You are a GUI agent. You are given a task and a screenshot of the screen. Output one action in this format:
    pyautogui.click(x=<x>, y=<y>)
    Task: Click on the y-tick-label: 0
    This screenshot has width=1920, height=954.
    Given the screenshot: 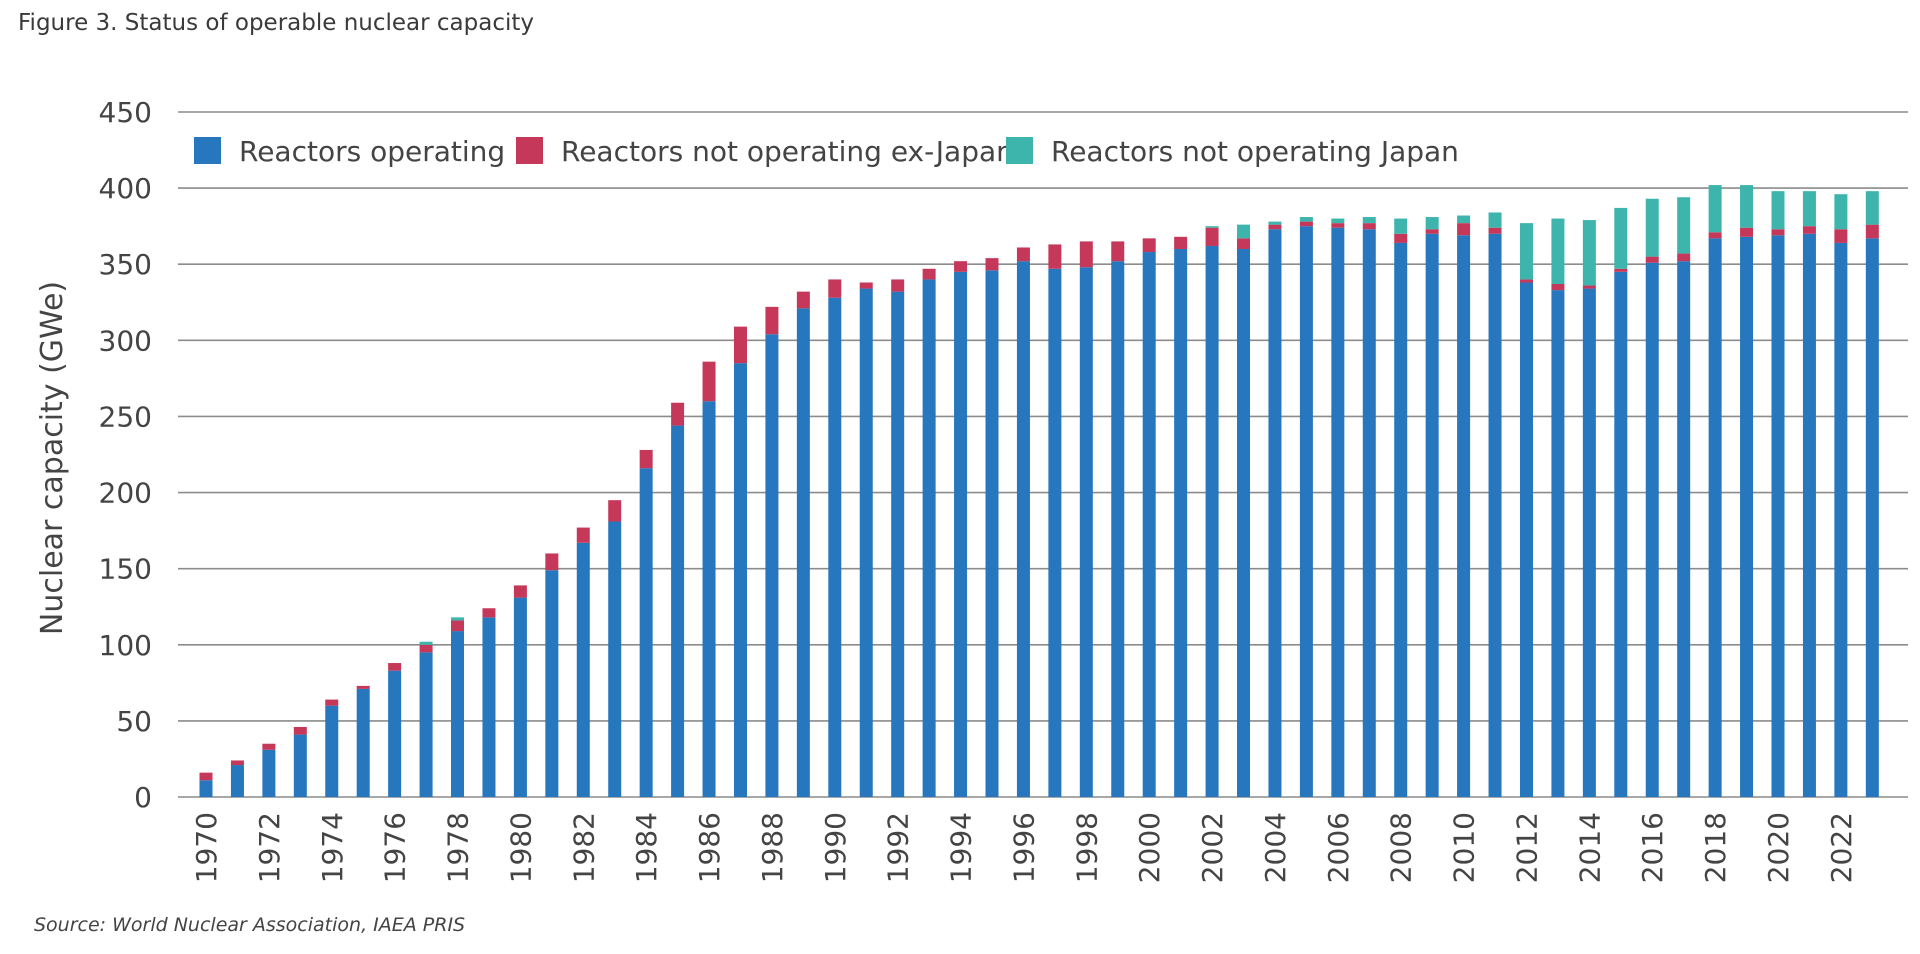 What is the action you would take?
    pyautogui.click(x=143, y=797)
    